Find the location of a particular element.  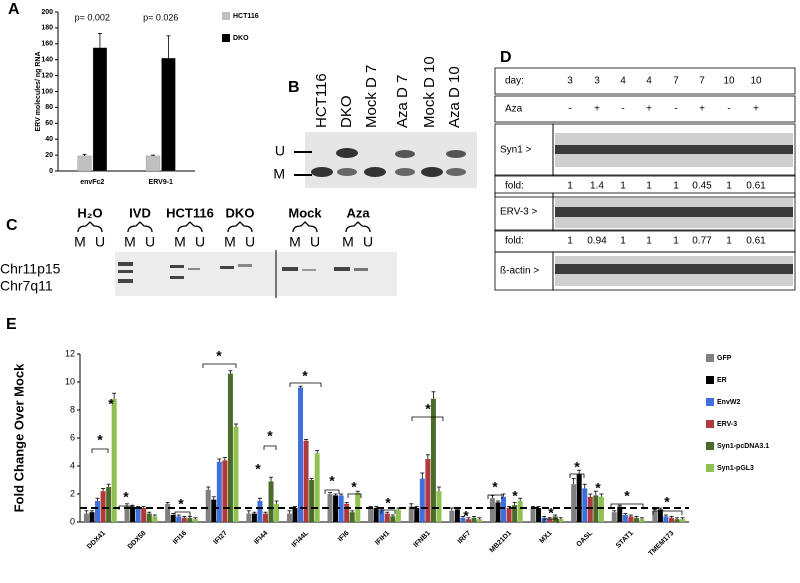

lane-label: Mock D 7 is located at coordinates (371, 96).